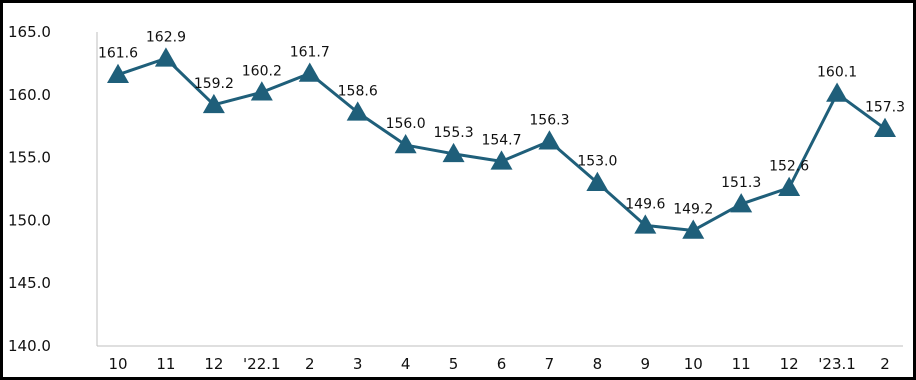 The width and height of the screenshot is (916, 380). What do you see at coordinates (29, 32) in the screenshot?
I see `y-tick-label: 165.0` at bounding box center [29, 32].